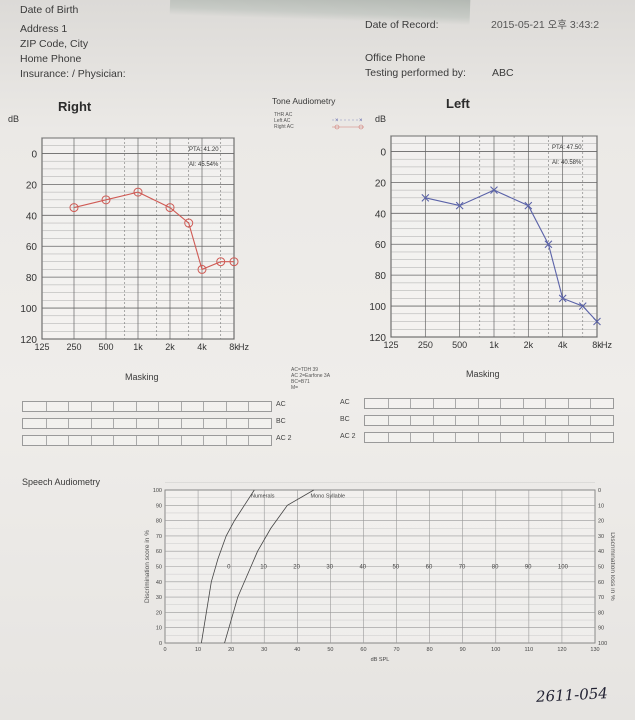 The width and height of the screenshot is (635, 720). I want to click on speech-y2-tick: 20, so click(601, 522).